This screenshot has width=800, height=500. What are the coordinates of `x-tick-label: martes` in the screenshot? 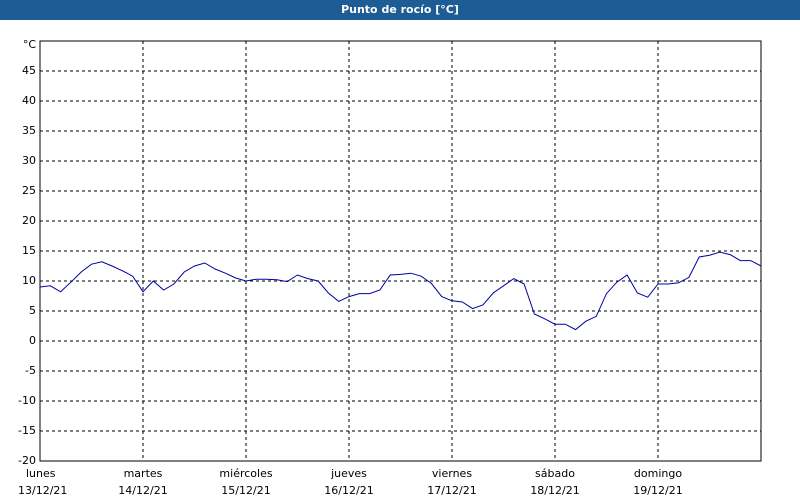 It's located at (143, 473).